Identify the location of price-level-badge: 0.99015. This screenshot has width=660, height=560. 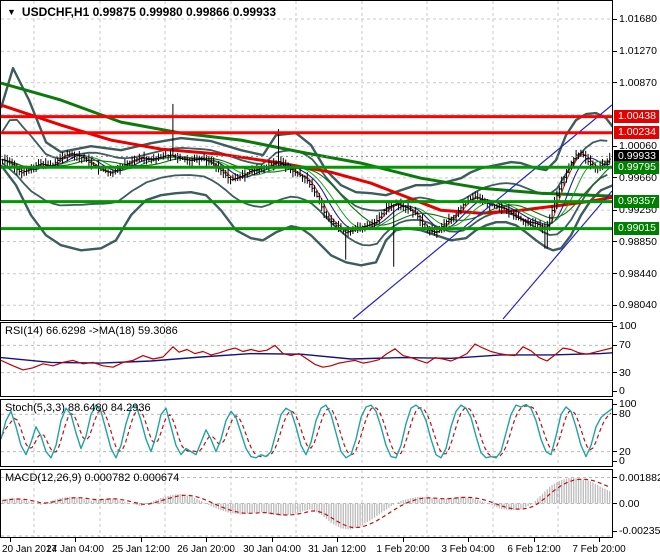
(636, 229).